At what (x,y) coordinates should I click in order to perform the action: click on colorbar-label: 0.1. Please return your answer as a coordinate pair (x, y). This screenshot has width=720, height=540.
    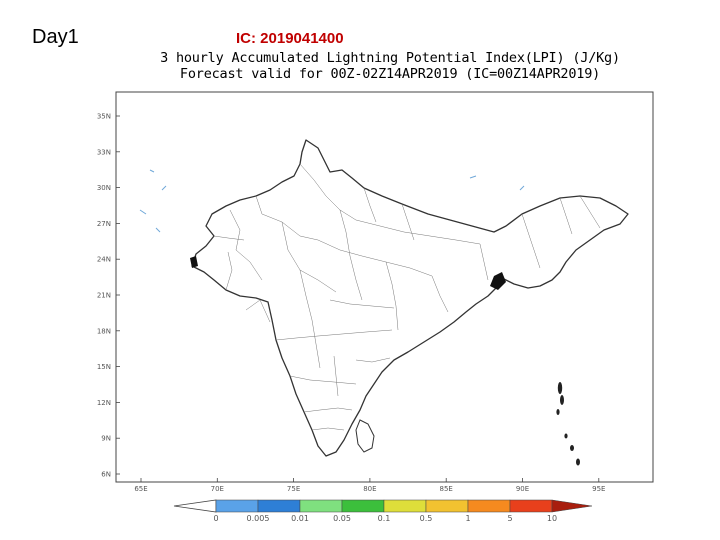
    Looking at the image, I should click on (384, 518).